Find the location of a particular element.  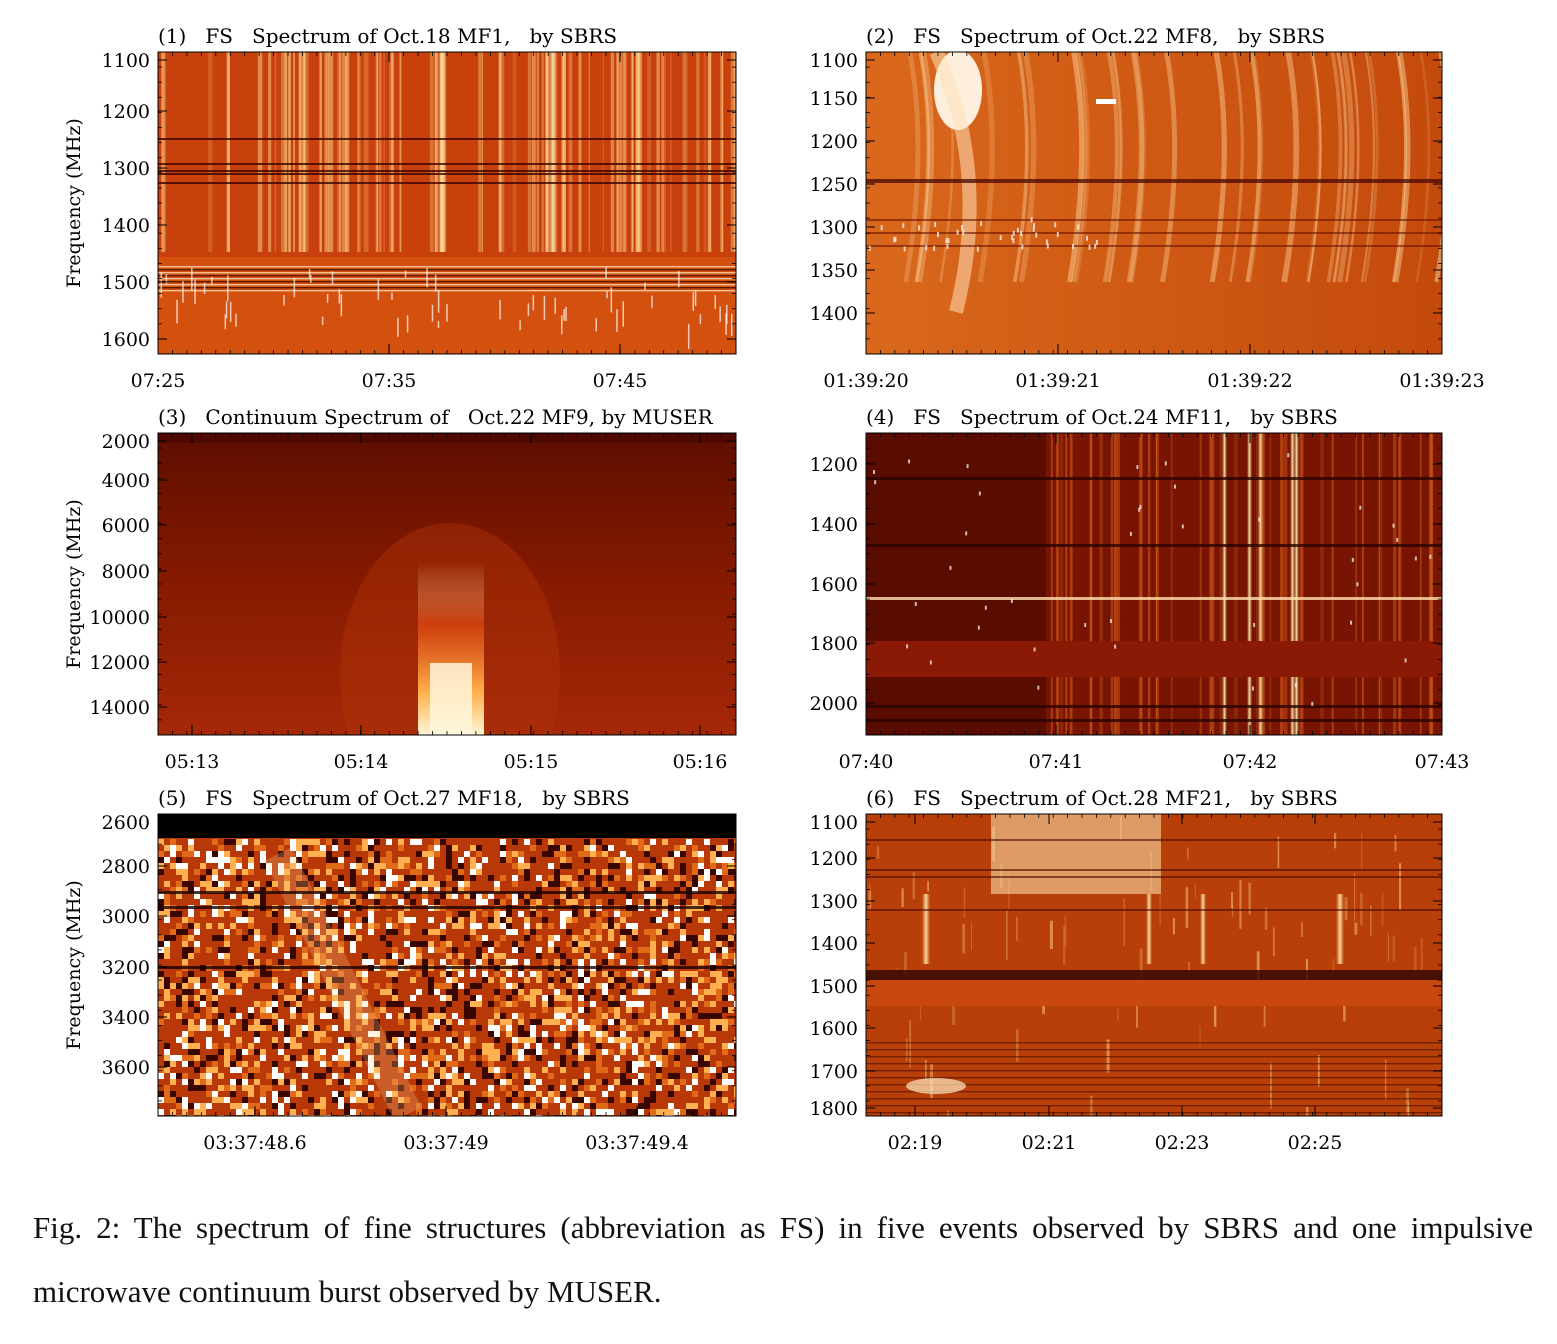

x-tick-label: 02:25 is located at coordinates (1315, 1143).